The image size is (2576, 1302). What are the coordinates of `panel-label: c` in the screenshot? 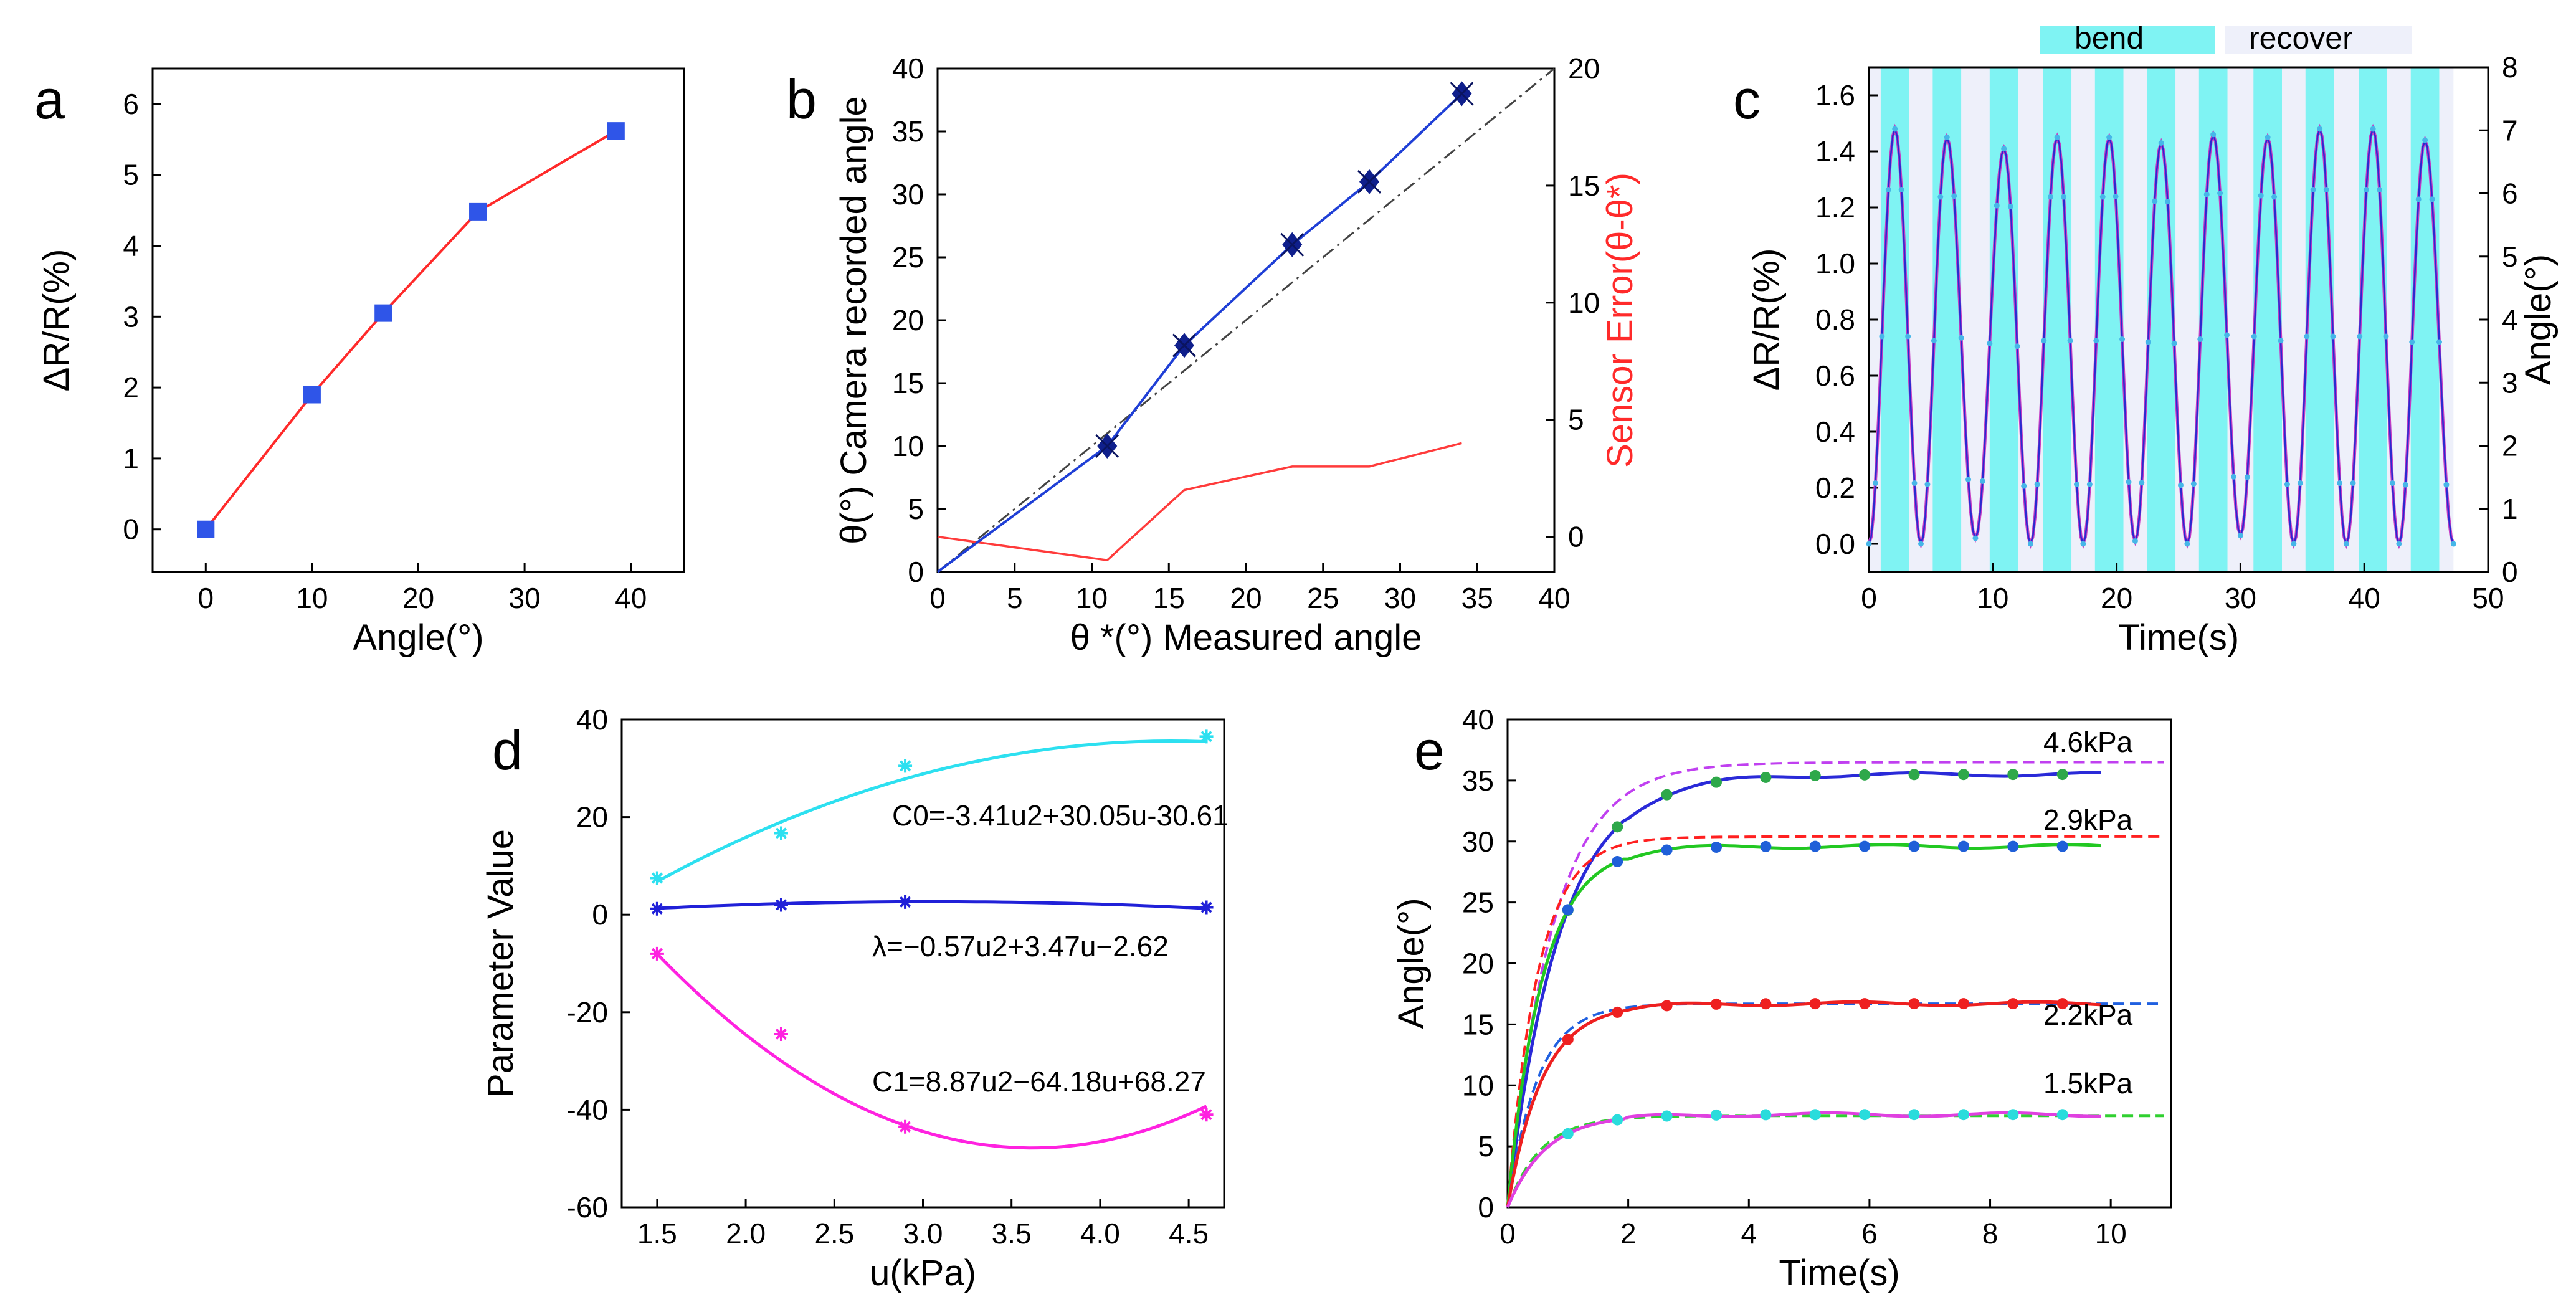 It's located at (1747, 99).